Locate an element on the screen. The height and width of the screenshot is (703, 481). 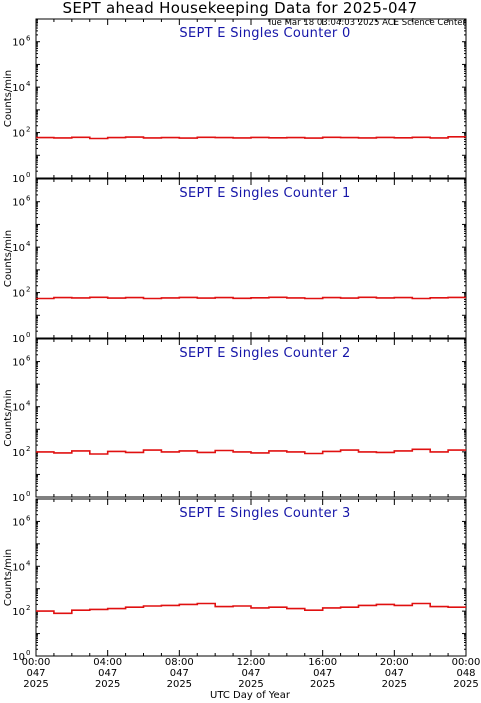
x-tick-label: 20:00 is located at coordinates (394, 662).